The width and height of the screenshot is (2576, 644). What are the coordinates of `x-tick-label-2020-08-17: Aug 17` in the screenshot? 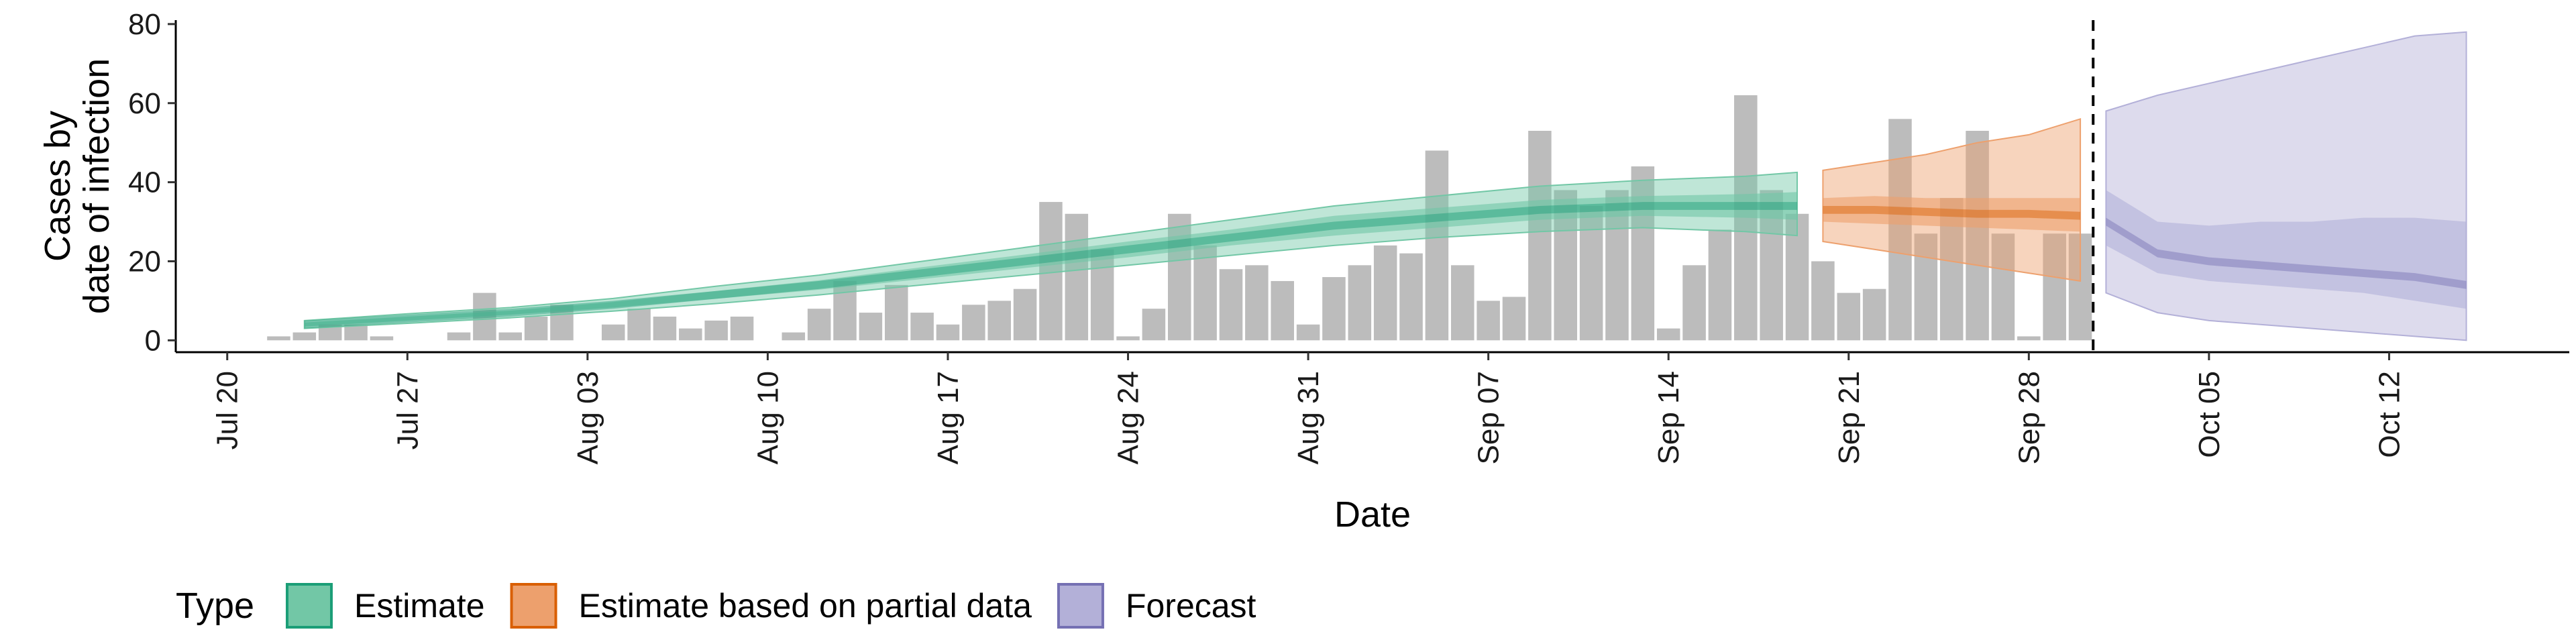 It's located at (948, 417).